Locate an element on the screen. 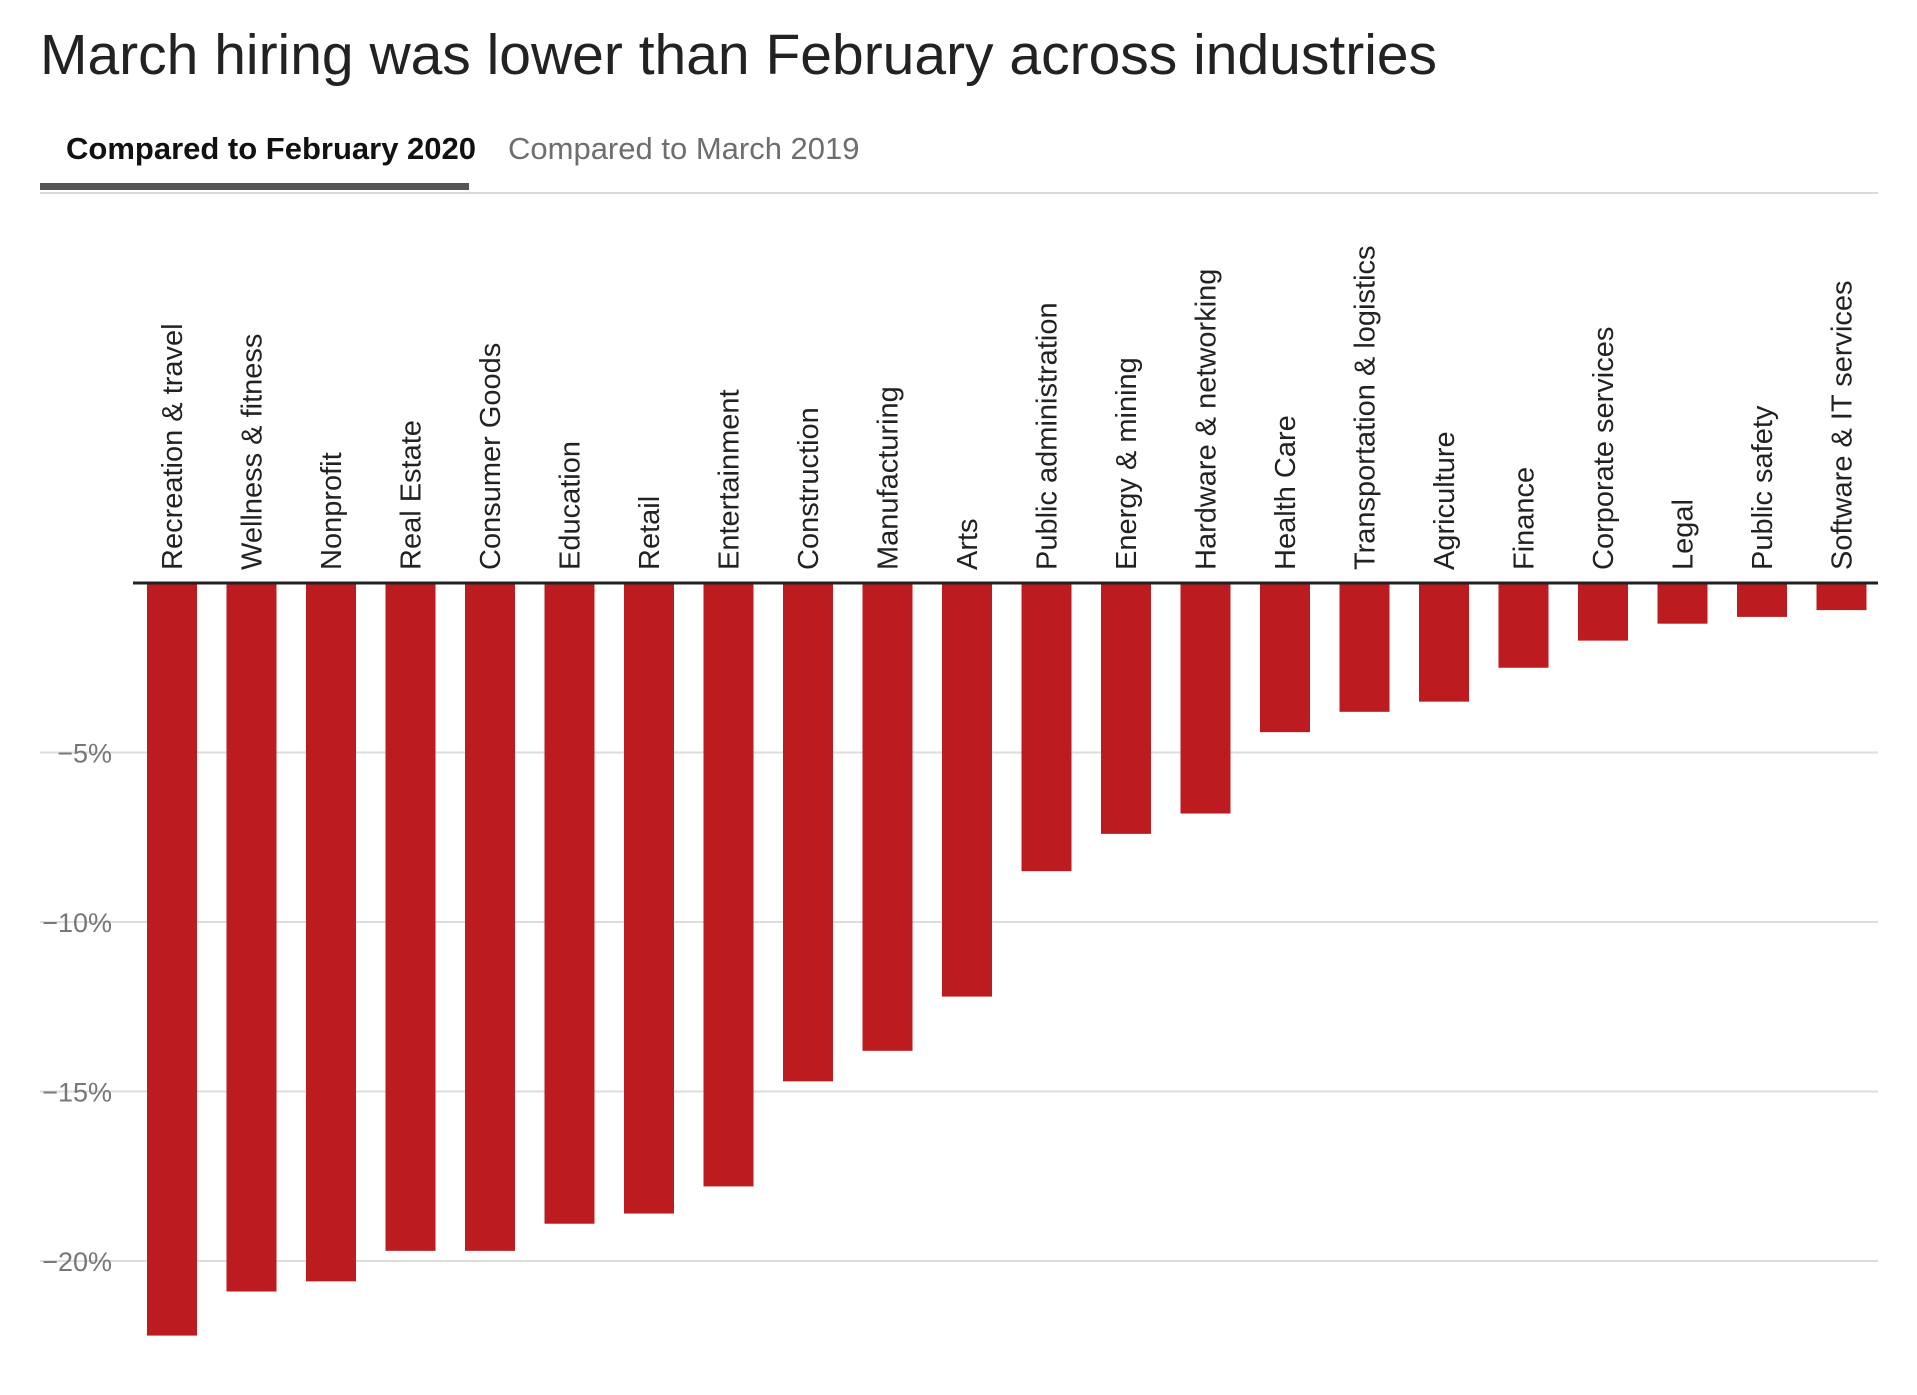  category-label: Health Care is located at coordinates (1286, 492).